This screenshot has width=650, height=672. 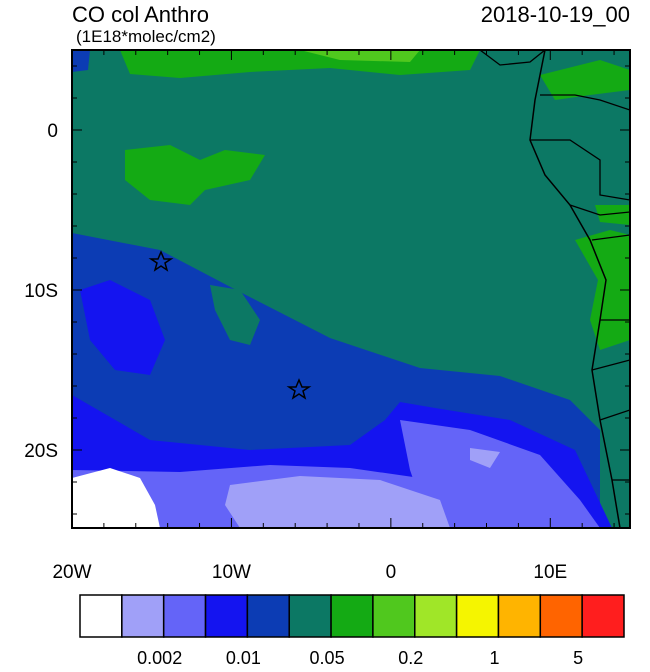 What do you see at coordinates (391, 572) in the screenshot?
I see `x-tick-label: 0` at bounding box center [391, 572].